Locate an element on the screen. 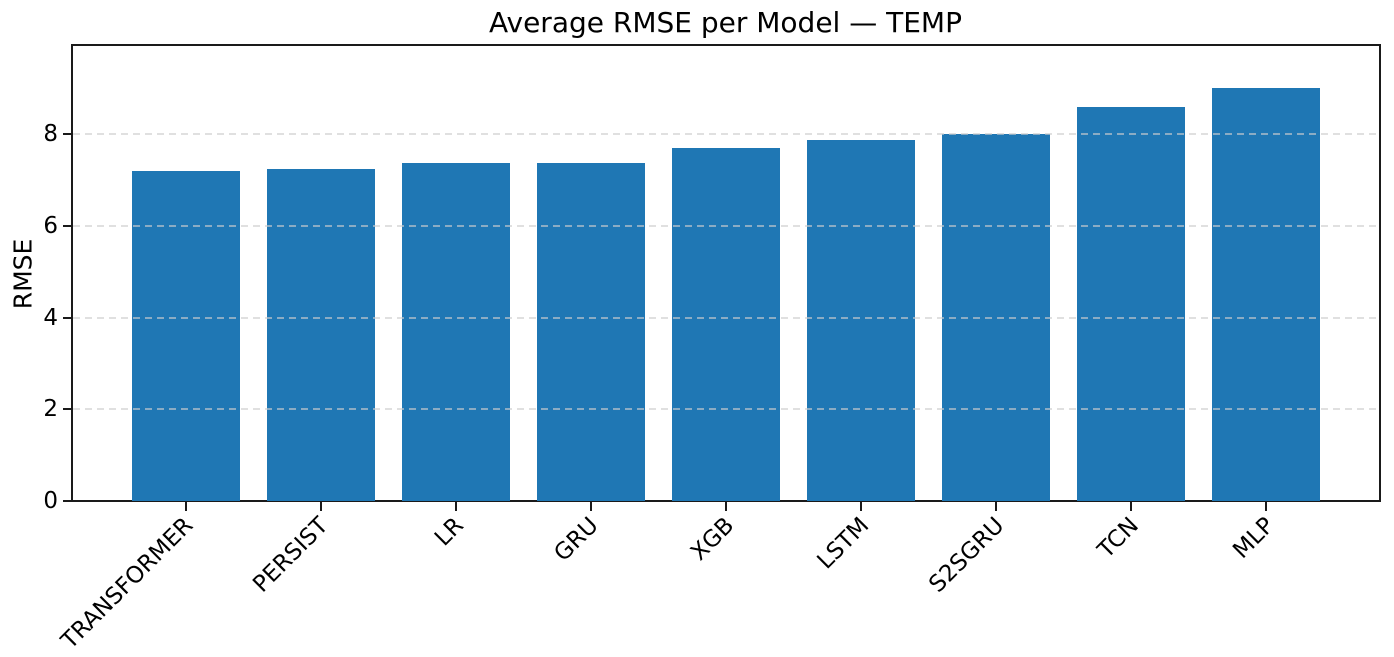 The image size is (1394, 657). x-tick-label-lstm: LSTM is located at coordinates (843, 543).